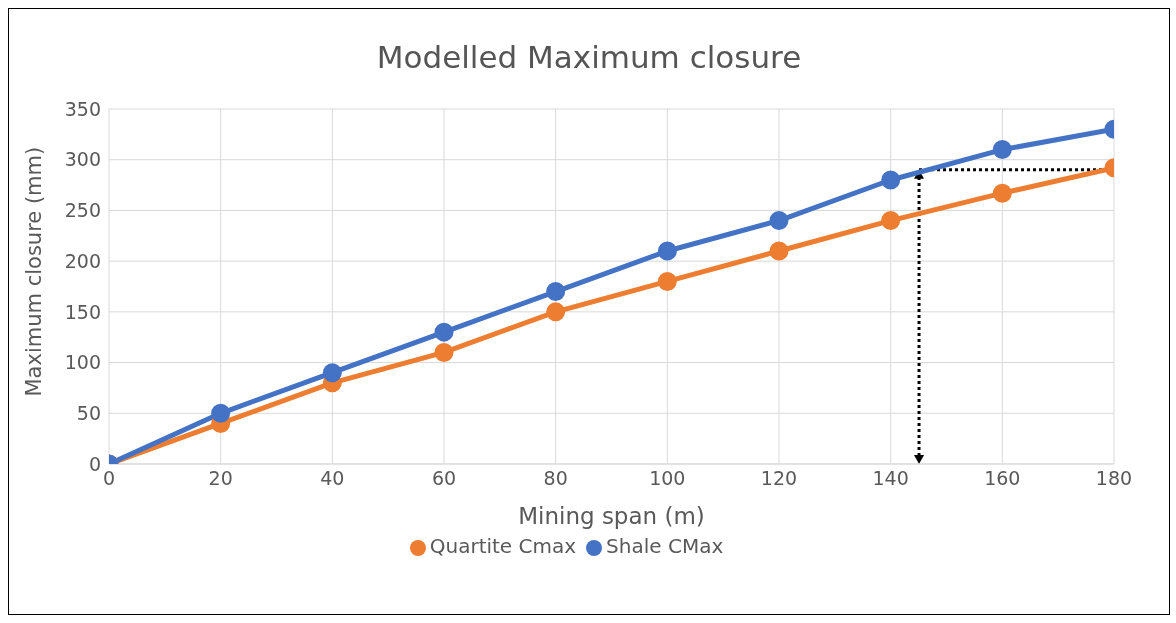 Image resolution: width=1176 pixels, height=623 pixels. What do you see at coordinates (1114, 478) in the screenshot?
I see `x-tick-label: 180` at bounding box center [1114, 478].